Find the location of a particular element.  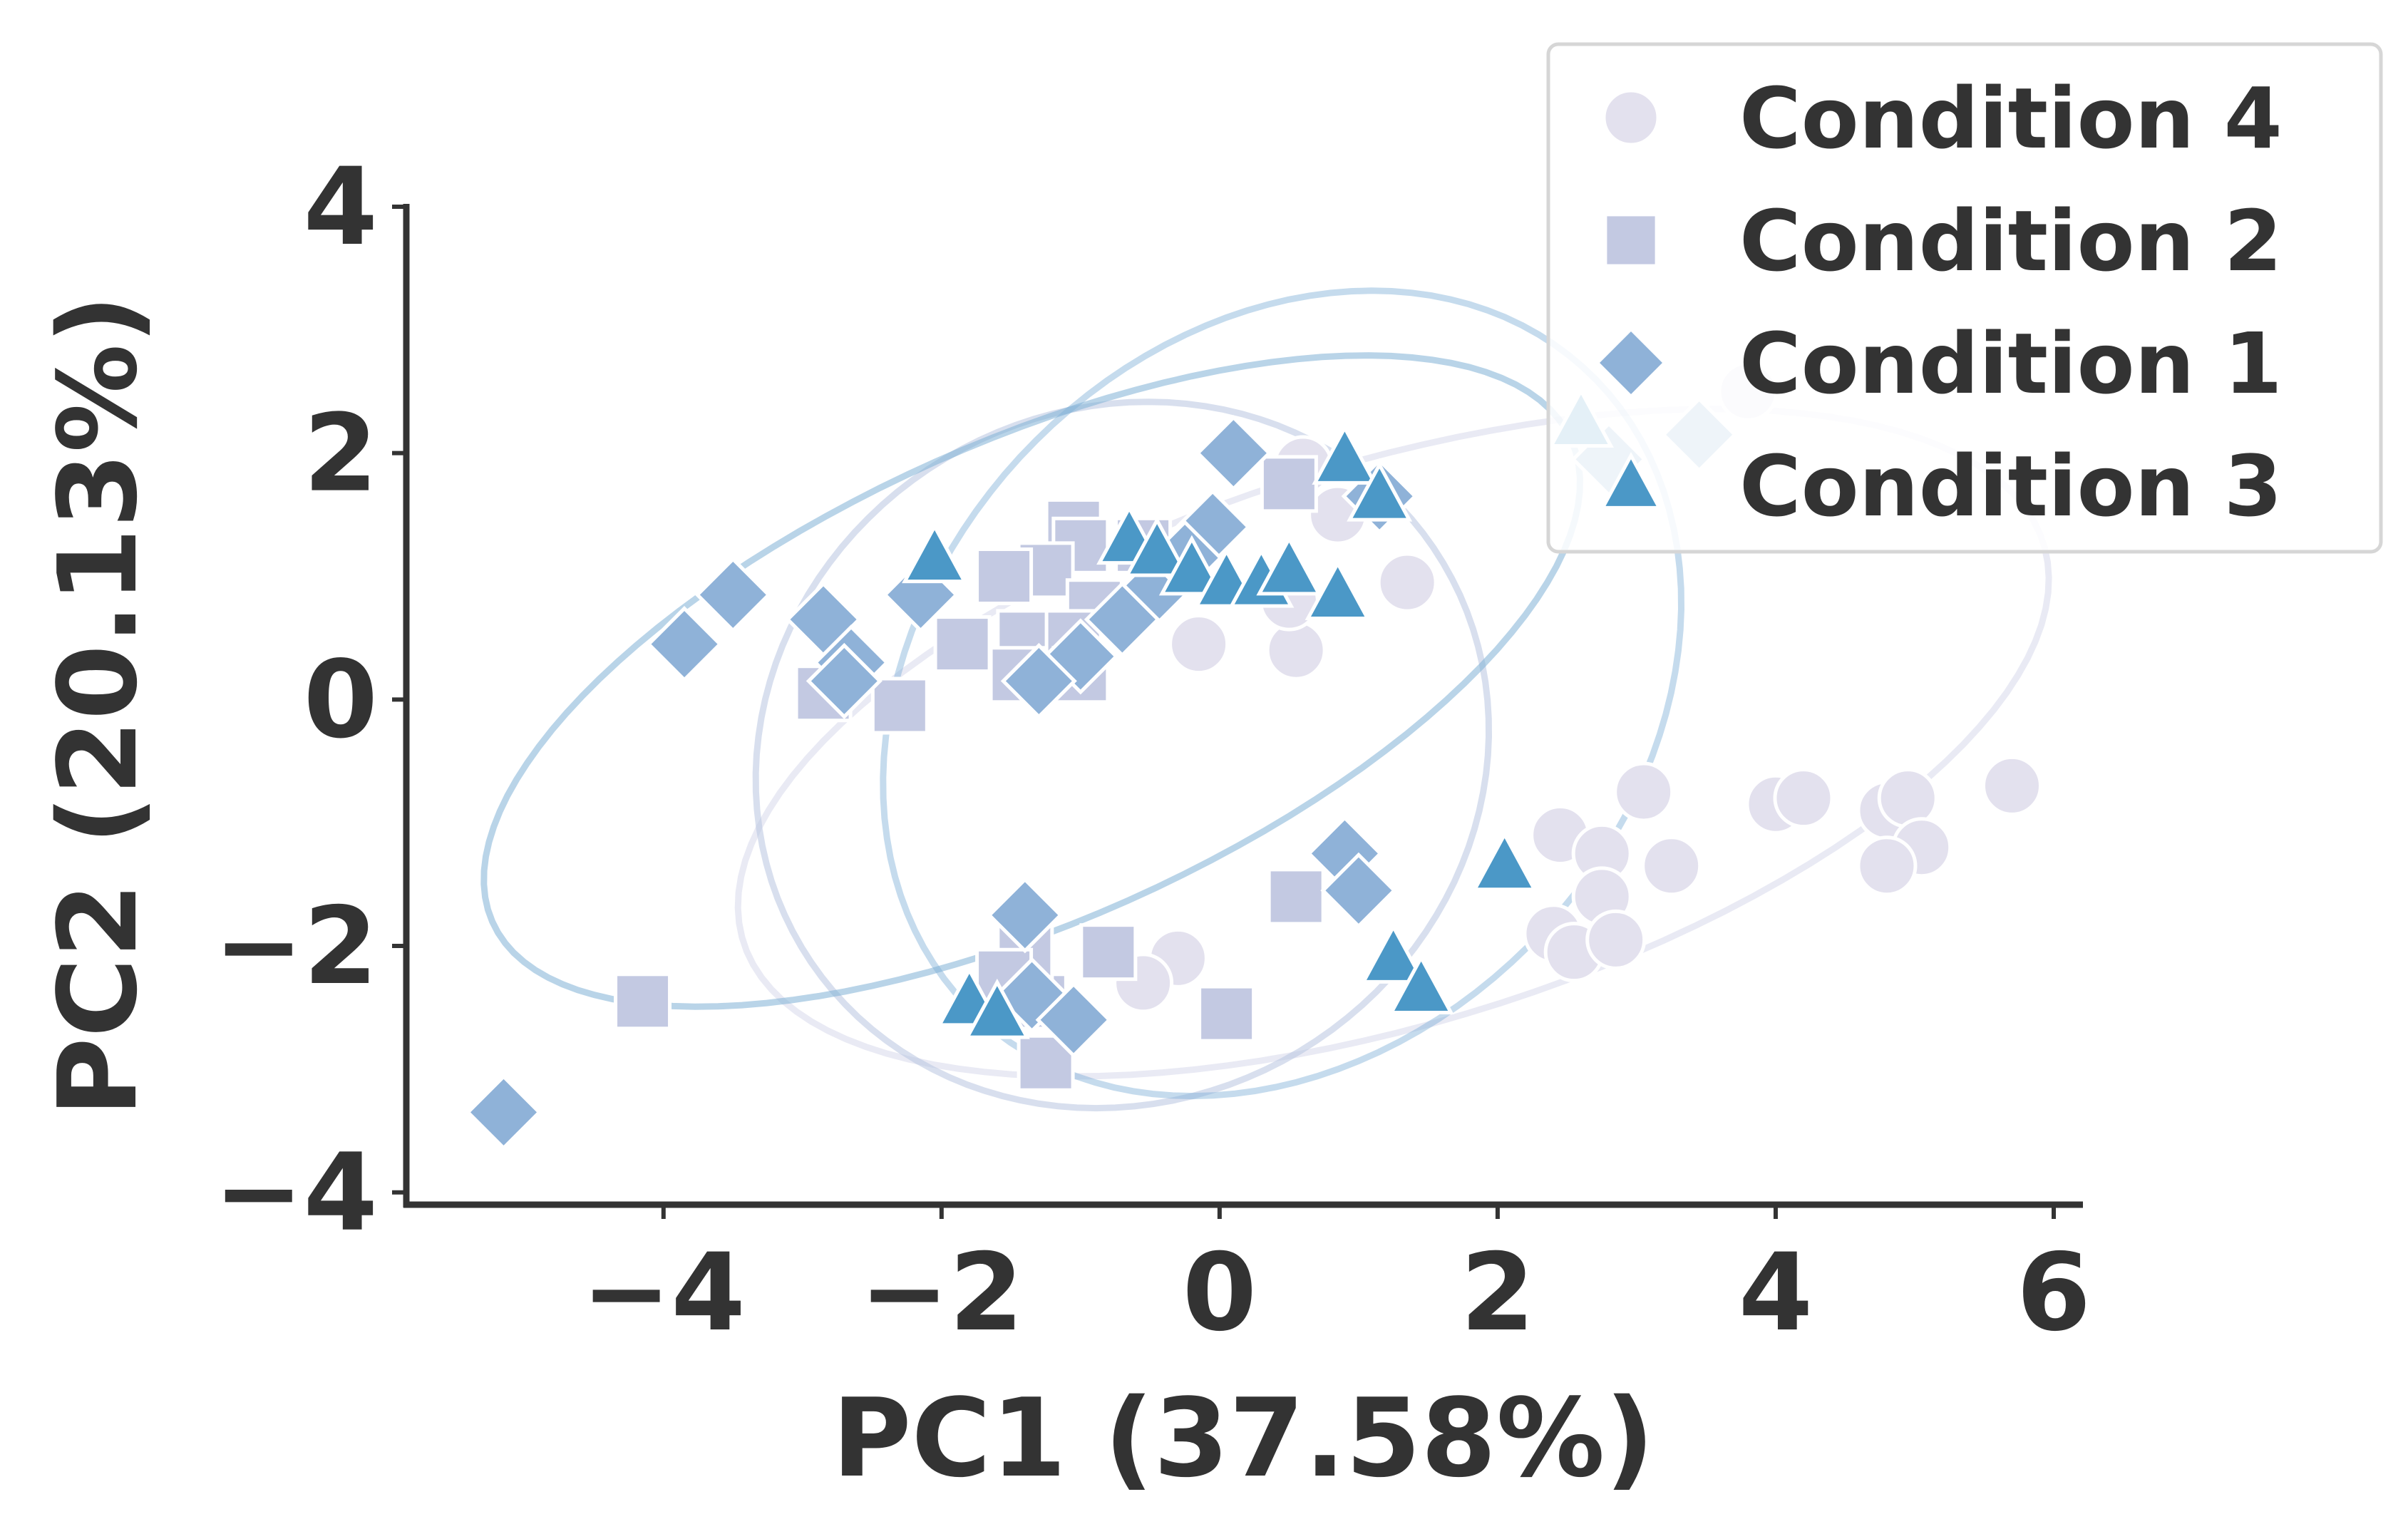

y-tick-label: 4 is located at coordinates (341, 207).